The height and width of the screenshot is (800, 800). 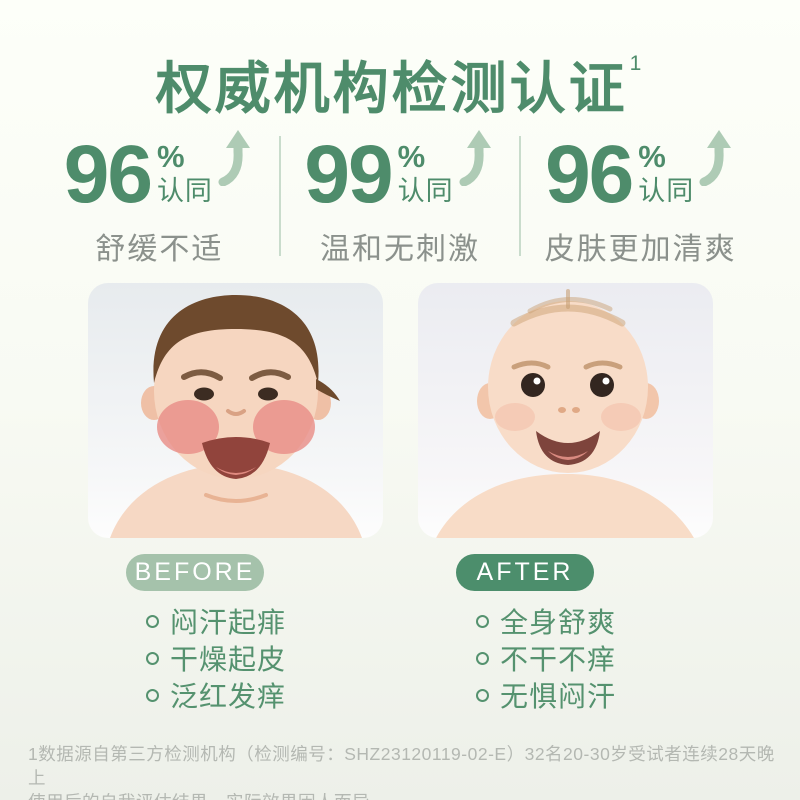 I want to click on list-item: 闷汗起痱, so click(x=264, y=621).